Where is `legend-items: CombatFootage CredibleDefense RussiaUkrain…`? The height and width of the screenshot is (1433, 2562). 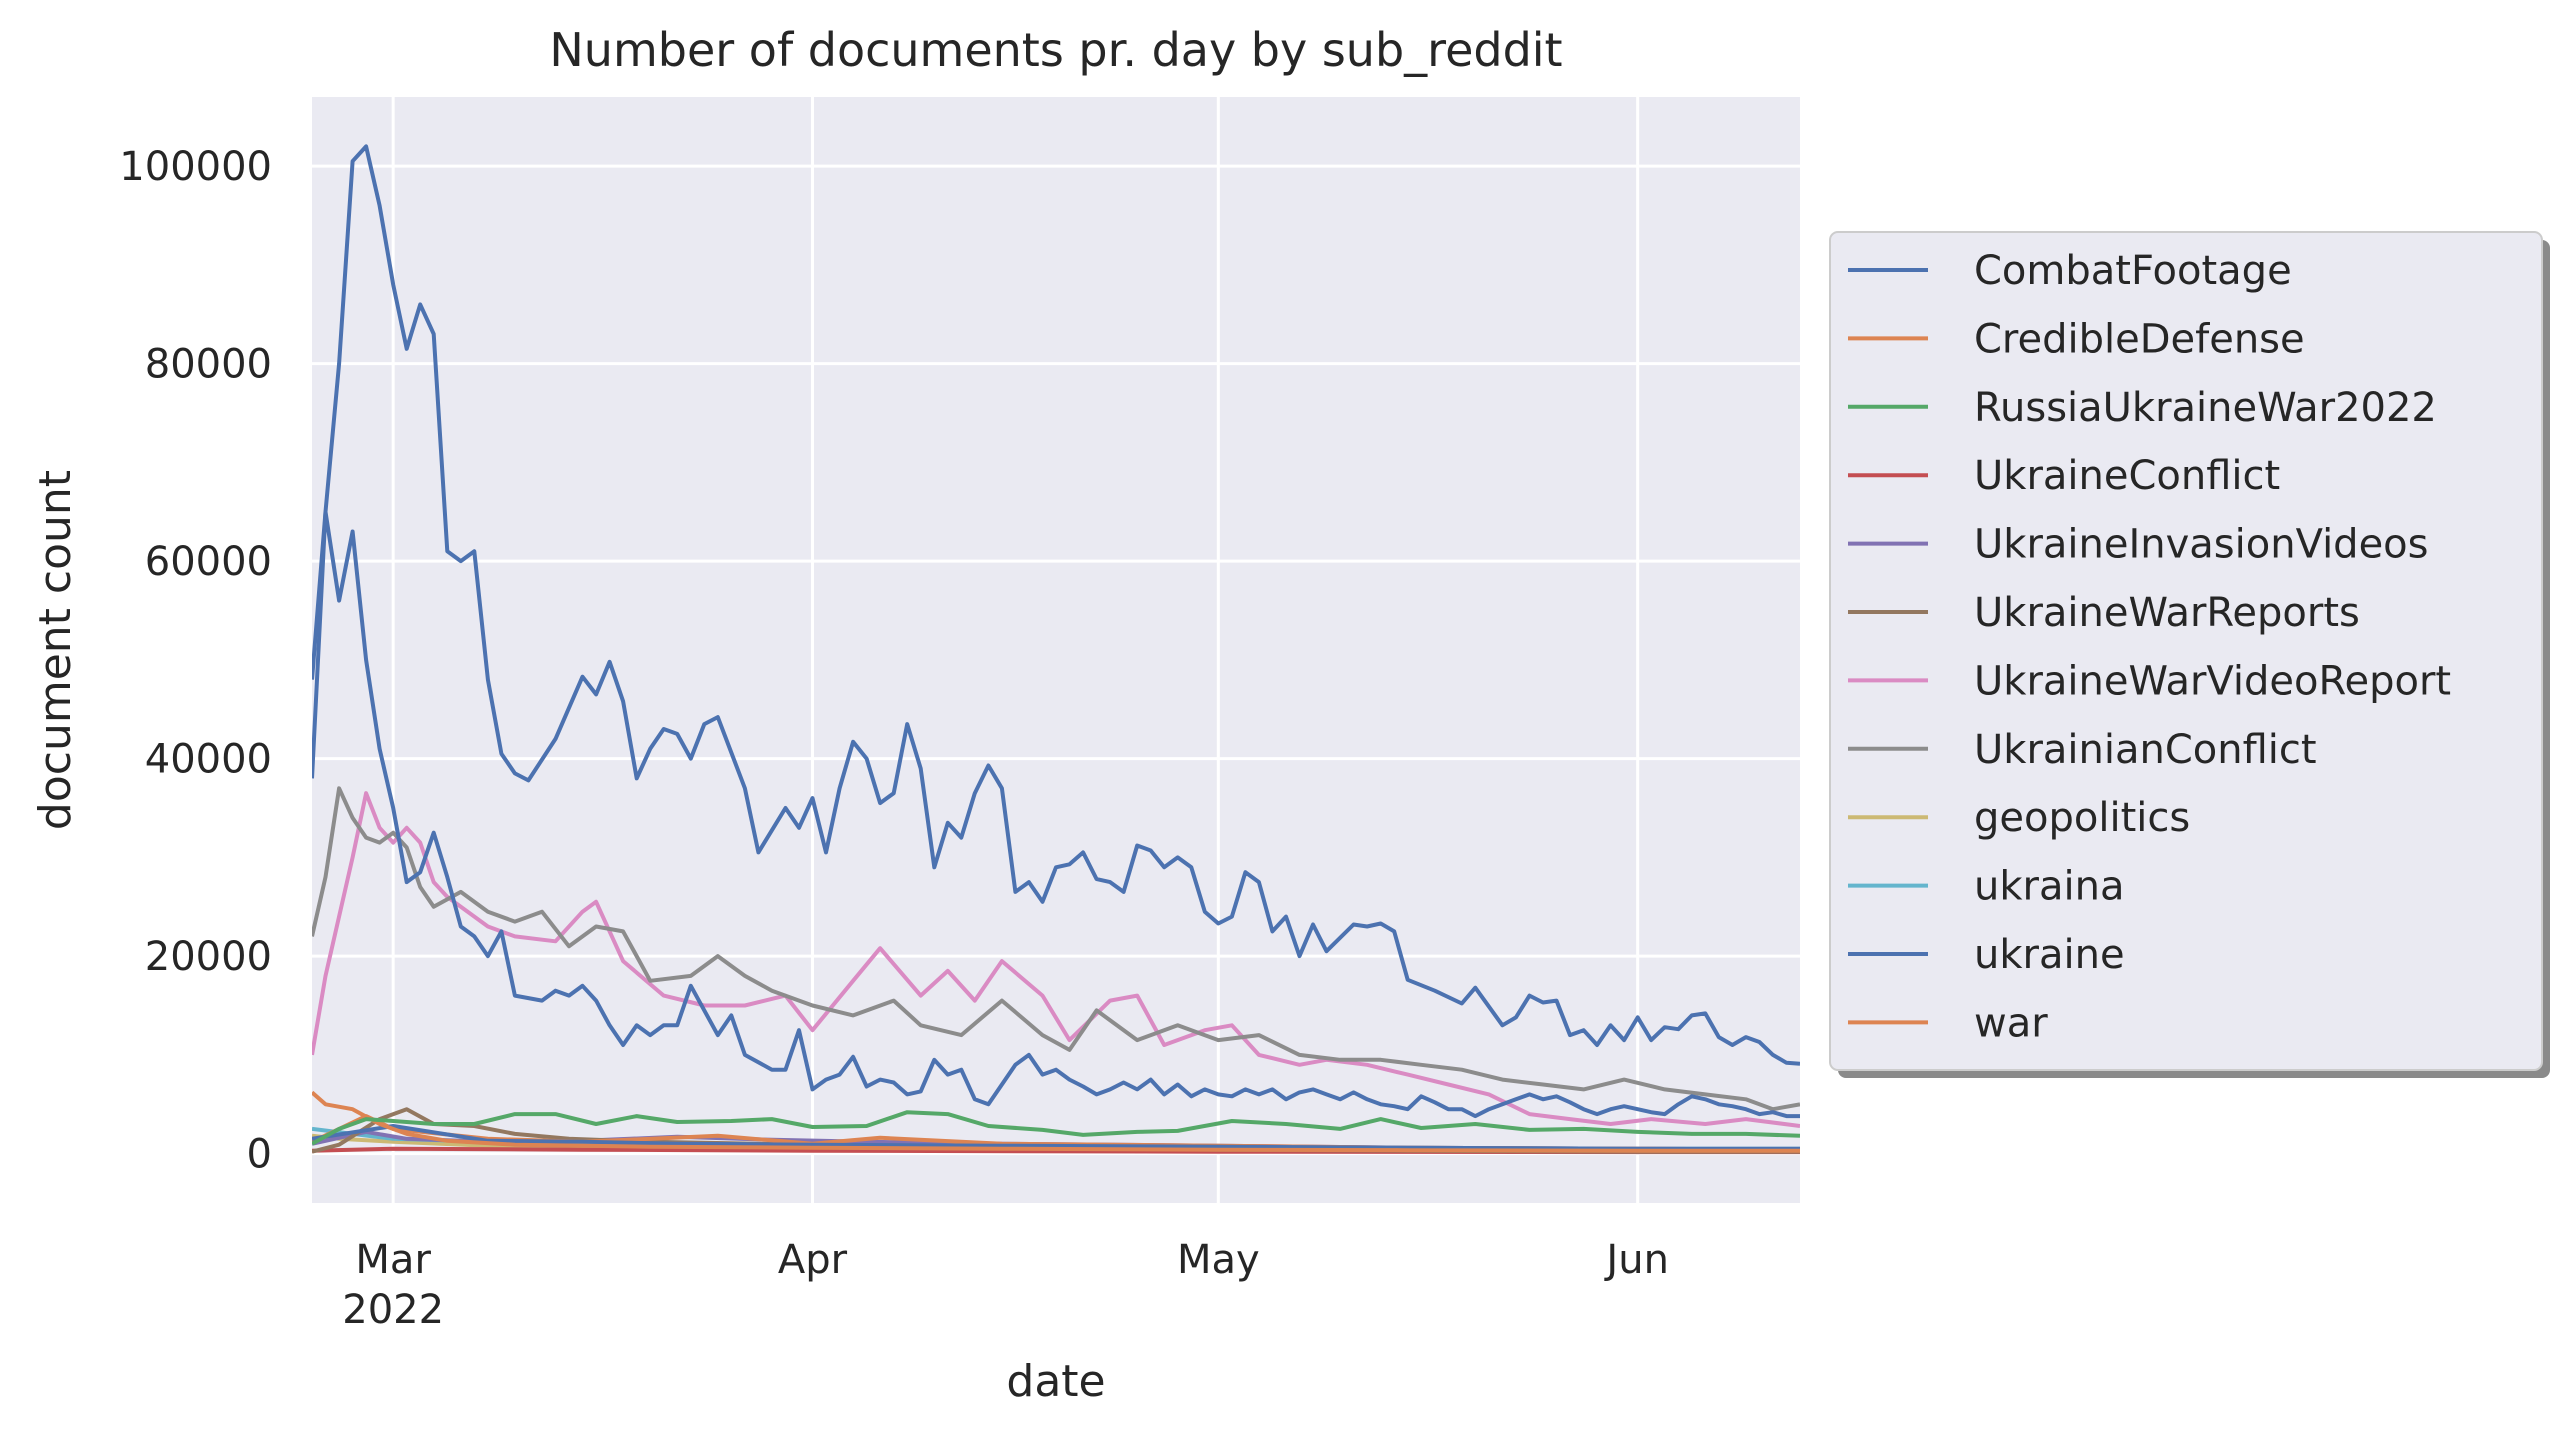 legend-items: CombatFootage CredibleDefense RussiaUkrain… is located at coordinates (2149, 647).